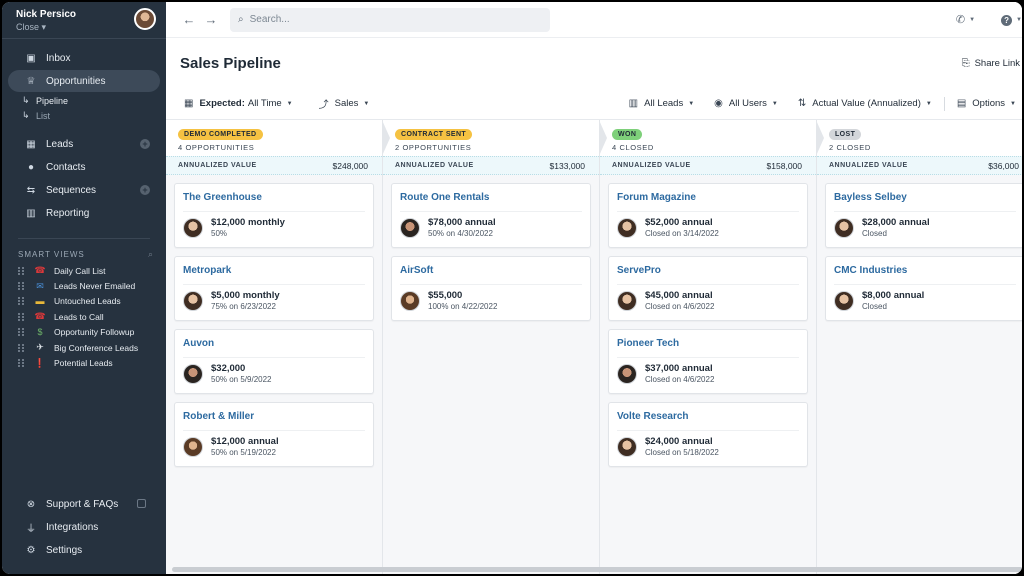 Image resolution: width=1024 pixels, height=576 pixels. Describe the element at coordinates (84, 190) in the screenshot. I see `sidebar-item-sequences: ⇆ Sequences +` at that location.